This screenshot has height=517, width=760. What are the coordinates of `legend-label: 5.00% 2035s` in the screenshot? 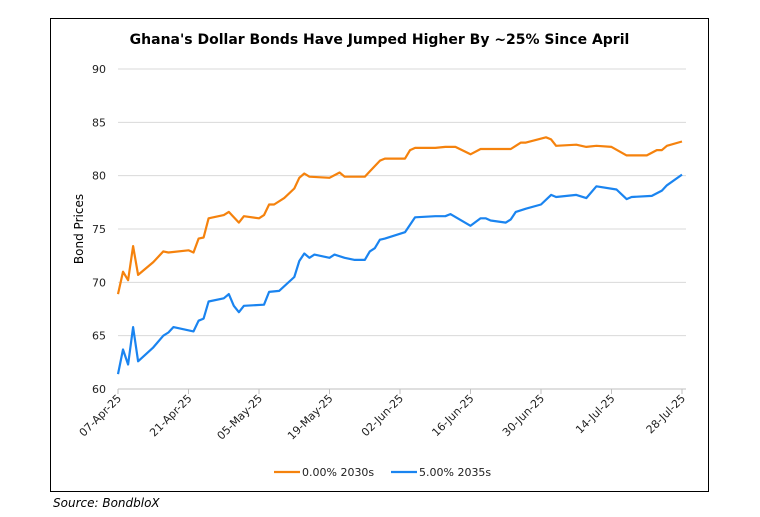 It's located at (455, 472).